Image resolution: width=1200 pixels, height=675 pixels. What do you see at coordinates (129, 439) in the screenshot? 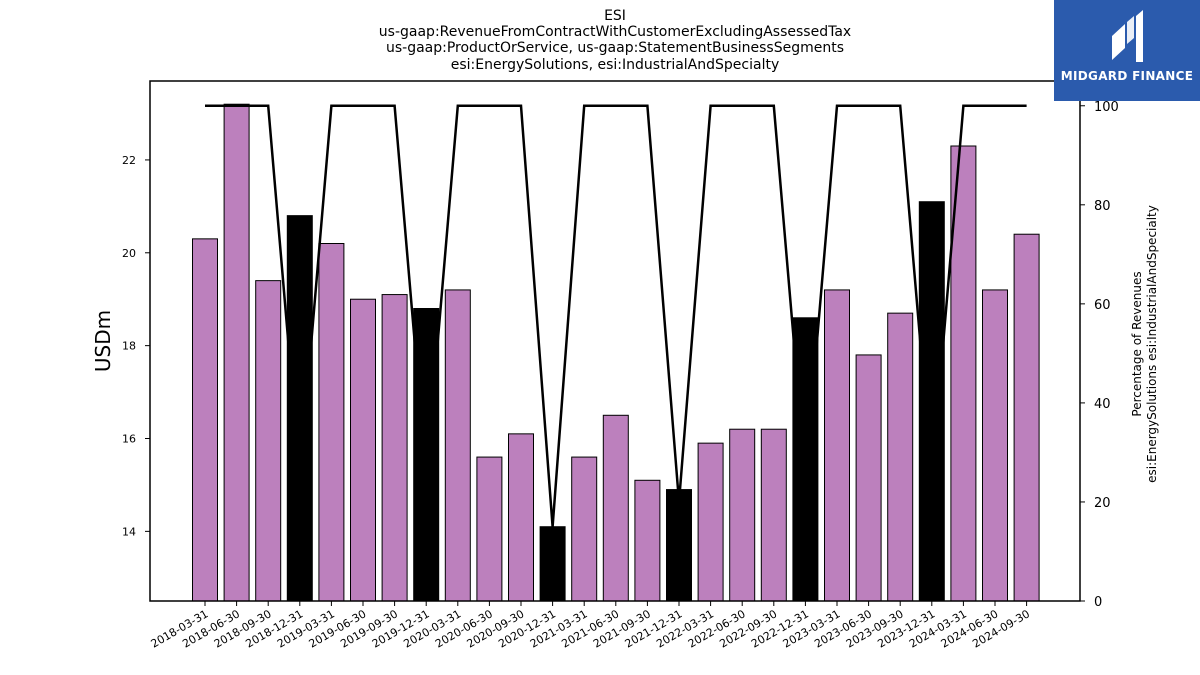
I see `y-tick-label: 16` at bounding box center [129, 439].